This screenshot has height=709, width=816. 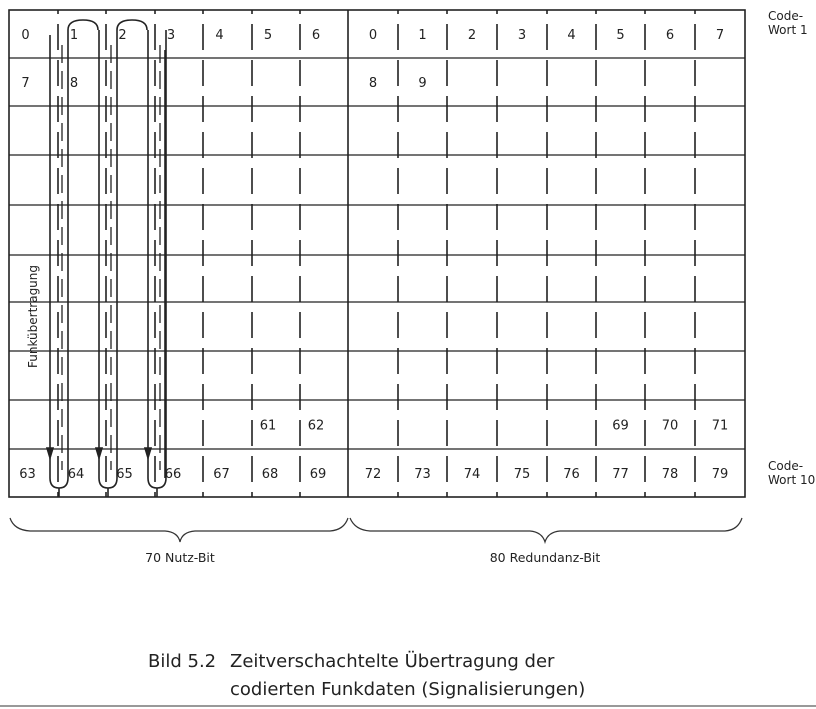 I want to click on cell-number: 75, so click(x=522, y=474).